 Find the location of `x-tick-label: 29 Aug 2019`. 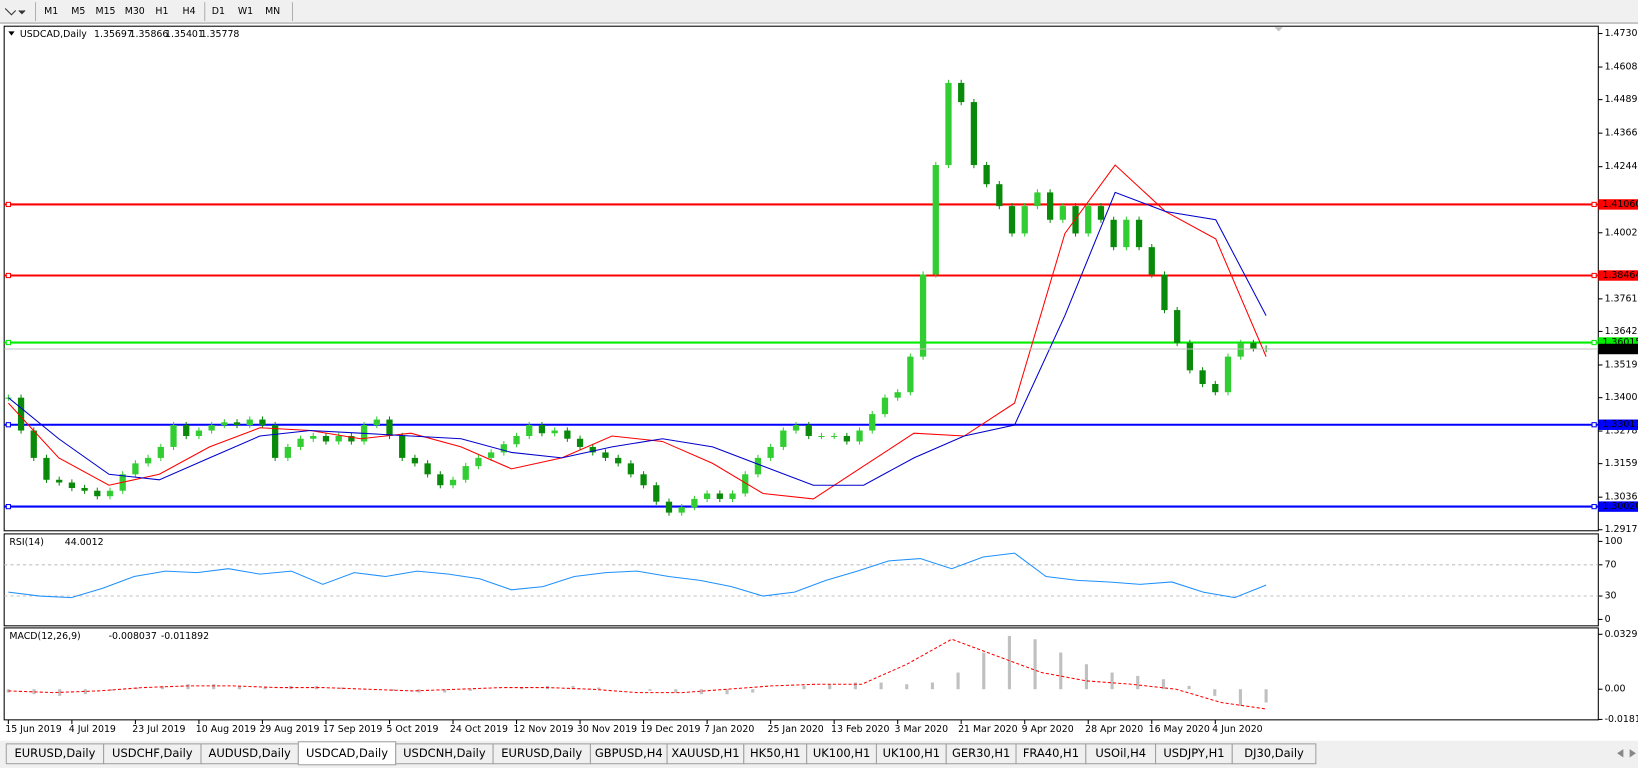

x-tick-label: 29 Aug 2019 is located at coordinates (289, 729).